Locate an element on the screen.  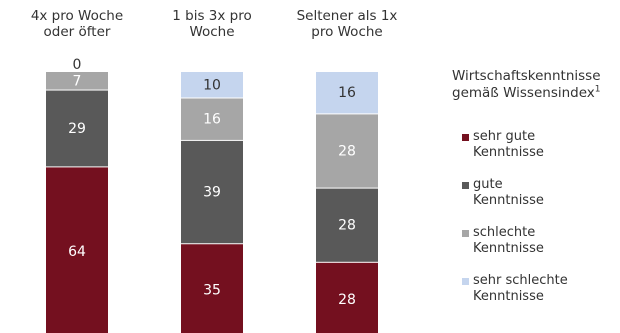
legend-title-text: Wirtschaftskenntnisse gemäß Wissensindex is located at coordinates (526, 84).